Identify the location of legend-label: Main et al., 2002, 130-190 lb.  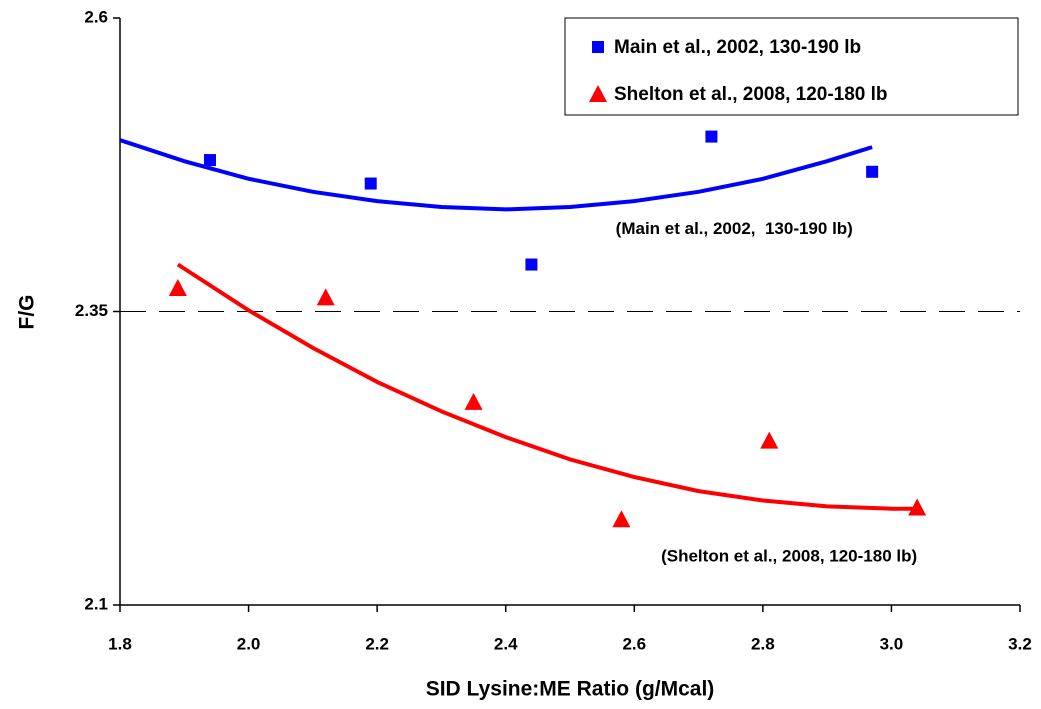
(737, 47).